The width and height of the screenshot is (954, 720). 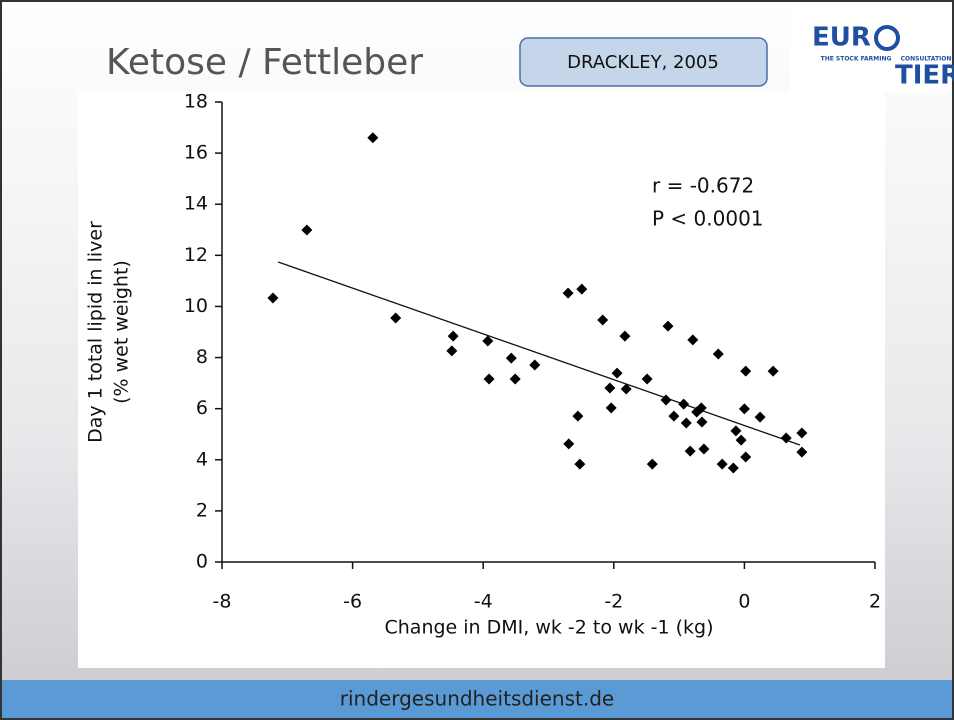 I want to click on logo-background, so click(x=870, y=50).